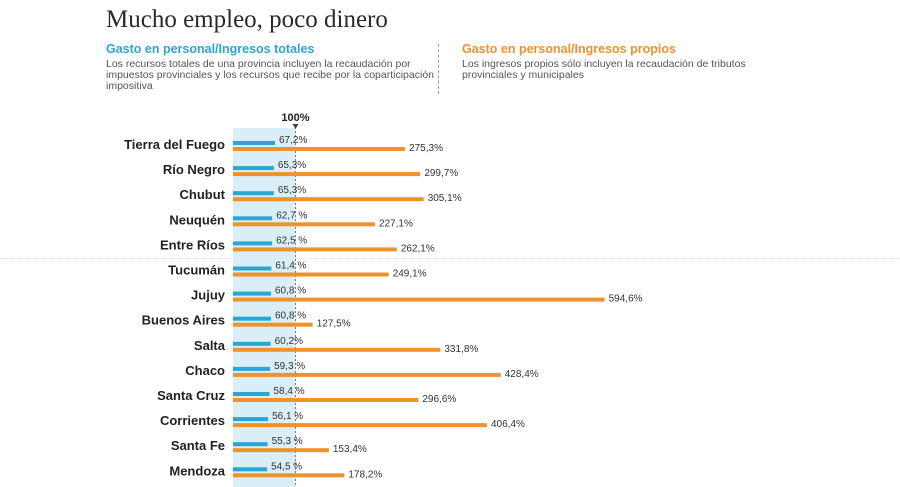 The height and width of the screenshot is (487, 900). I want to click on value-label-totales: 54,5 %, so click(286, 466).